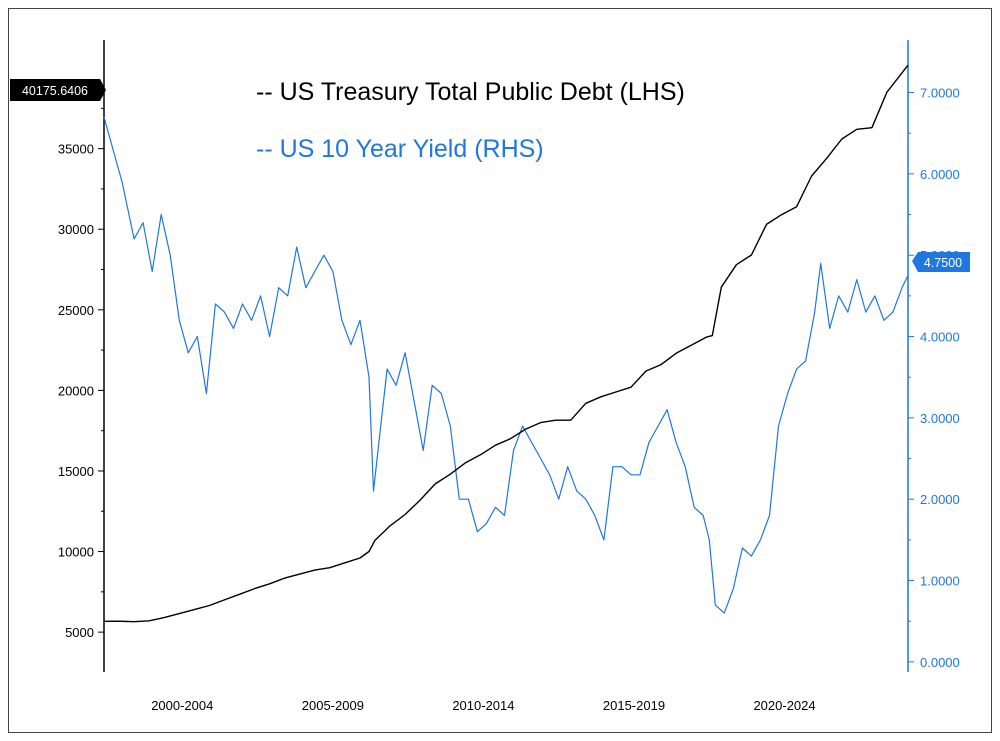 This screenshot has width=1000, height=741. What do you see at coordinates (103, 90) in the screenshot?
I see `left-last-value-pointer` at bounding box center [103, 90].